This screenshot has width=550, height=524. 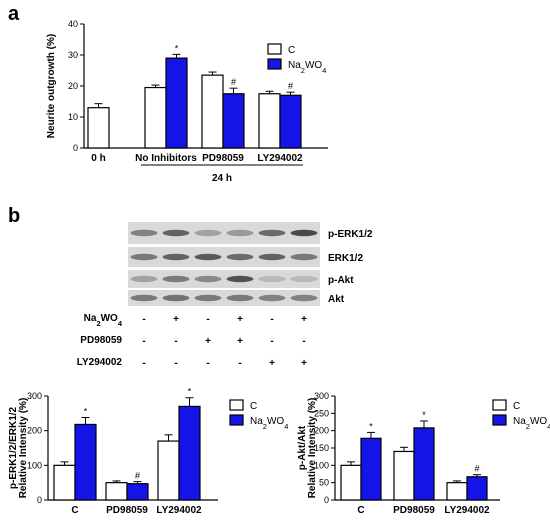 What do you see at coordinates (14, 216) in the screenshot?
I see `panel-b-label: b` at bounding box center [14, 216].